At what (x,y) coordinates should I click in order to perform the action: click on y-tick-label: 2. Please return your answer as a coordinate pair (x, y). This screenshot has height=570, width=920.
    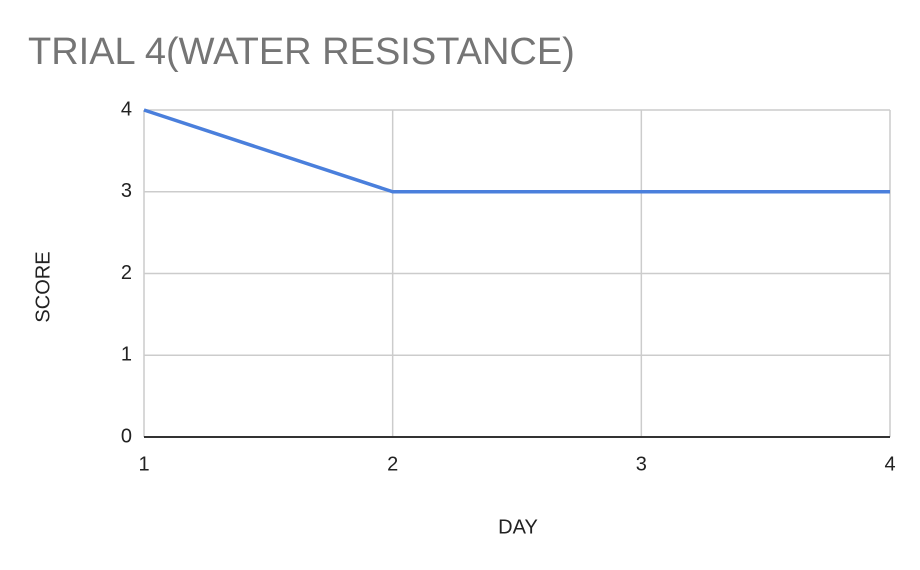
    Looking at the image, I should click on (126, 273).